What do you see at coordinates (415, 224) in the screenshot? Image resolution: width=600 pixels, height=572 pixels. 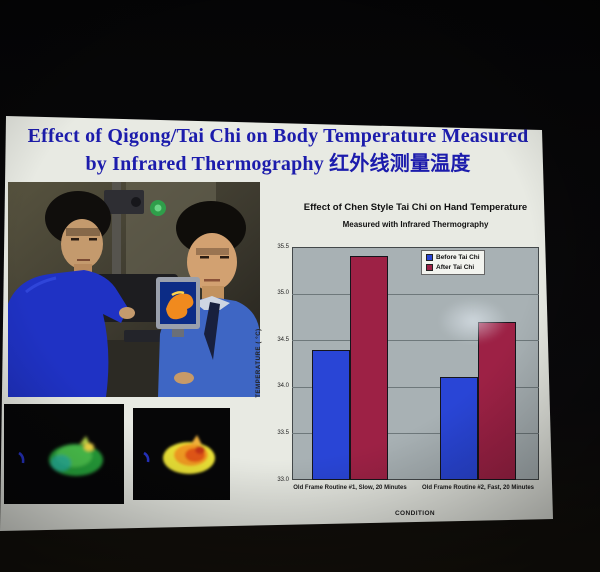 I see `chart-subtitle: Measured with Infrared Thermography` at bounding box center [415, 224].